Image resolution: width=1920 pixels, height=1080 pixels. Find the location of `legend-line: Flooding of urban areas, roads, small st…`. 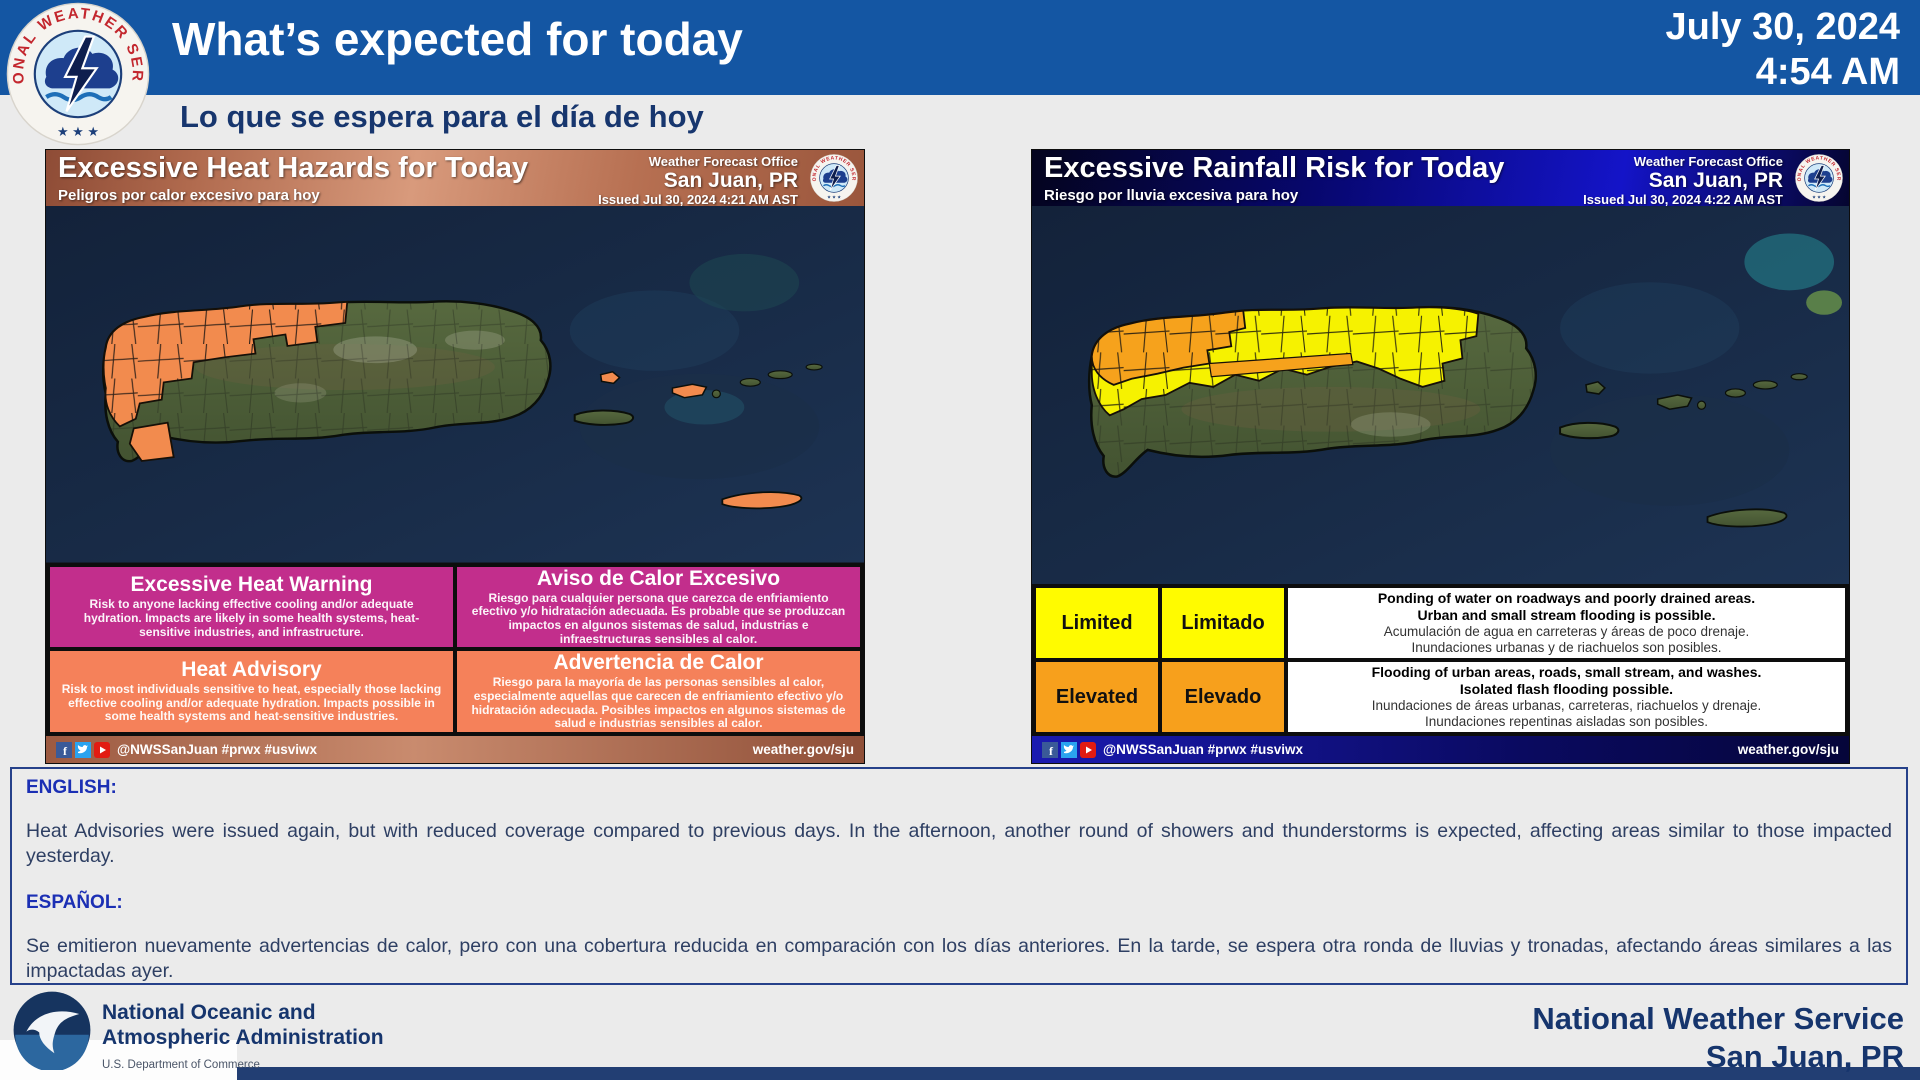

legend-line: Flooding of urban areas, roads, small st… is located at coordinates (1566, 672).